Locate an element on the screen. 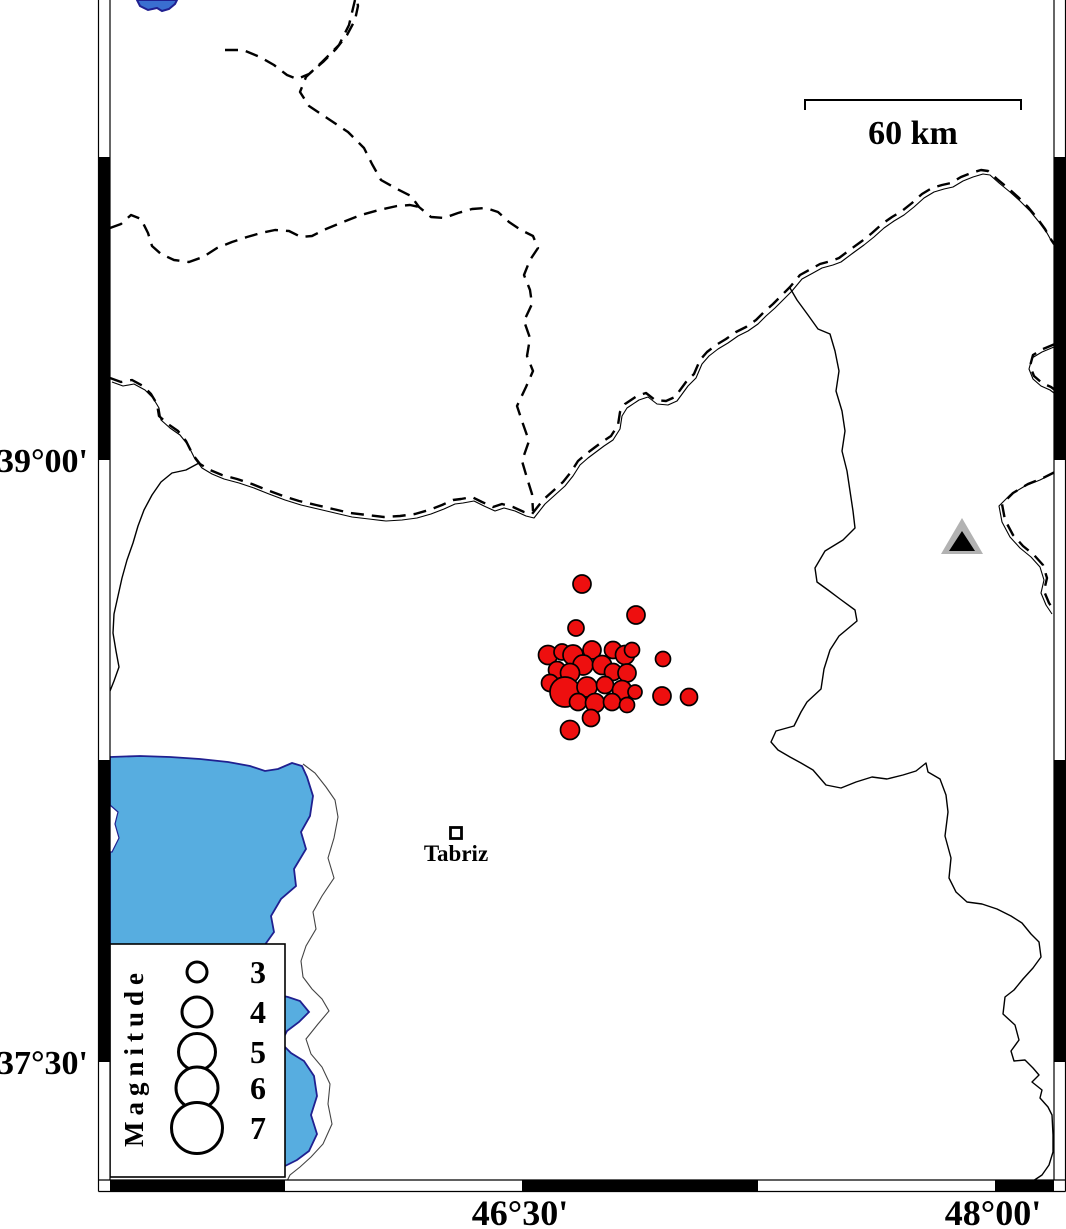 The image size is (1066, 1229). city-label: Tabriz is located at coordinates (456, 853).